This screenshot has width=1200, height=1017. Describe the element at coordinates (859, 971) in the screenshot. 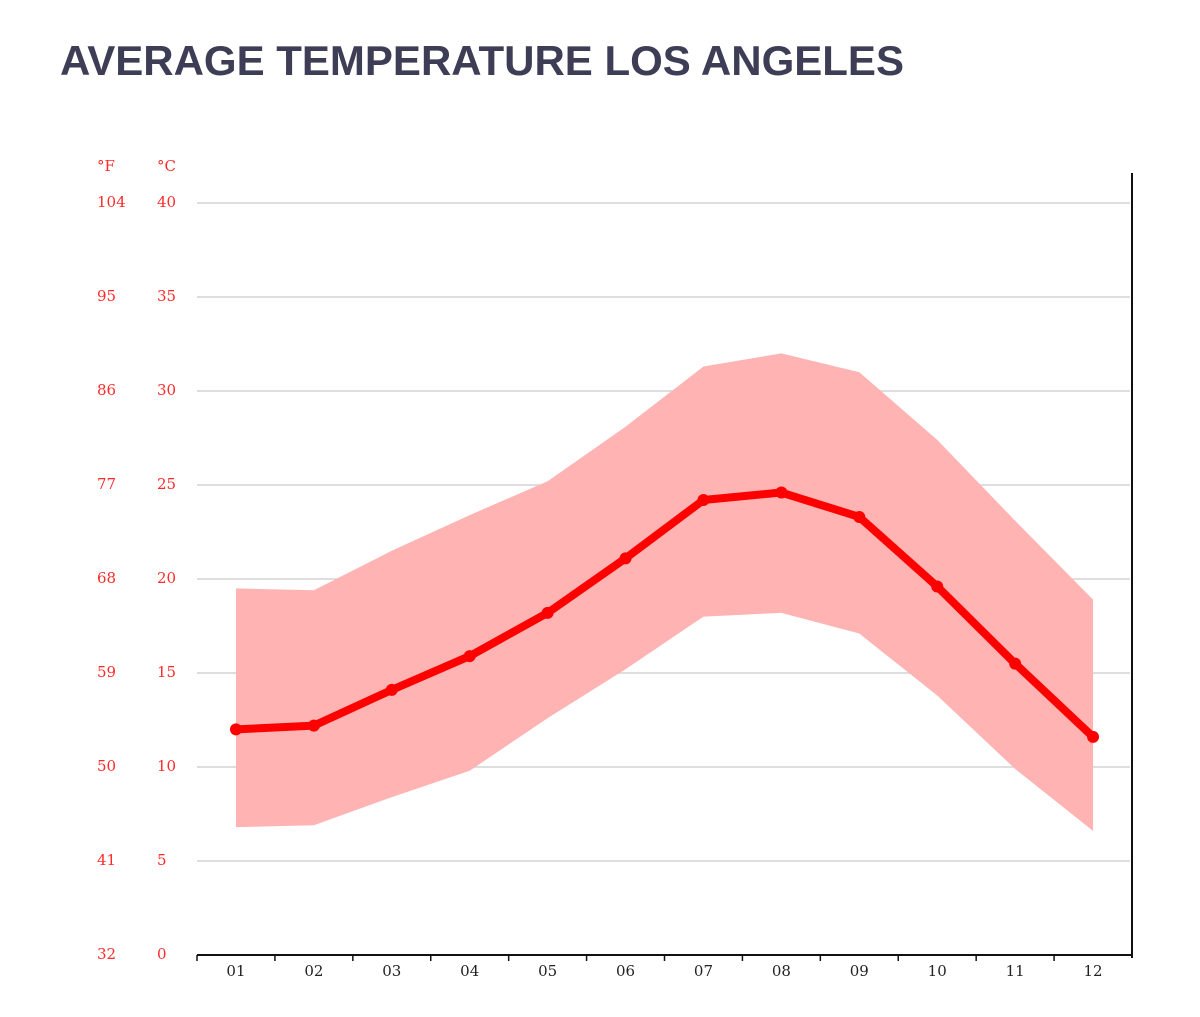

I see `x-tick-label: 09` at that location.